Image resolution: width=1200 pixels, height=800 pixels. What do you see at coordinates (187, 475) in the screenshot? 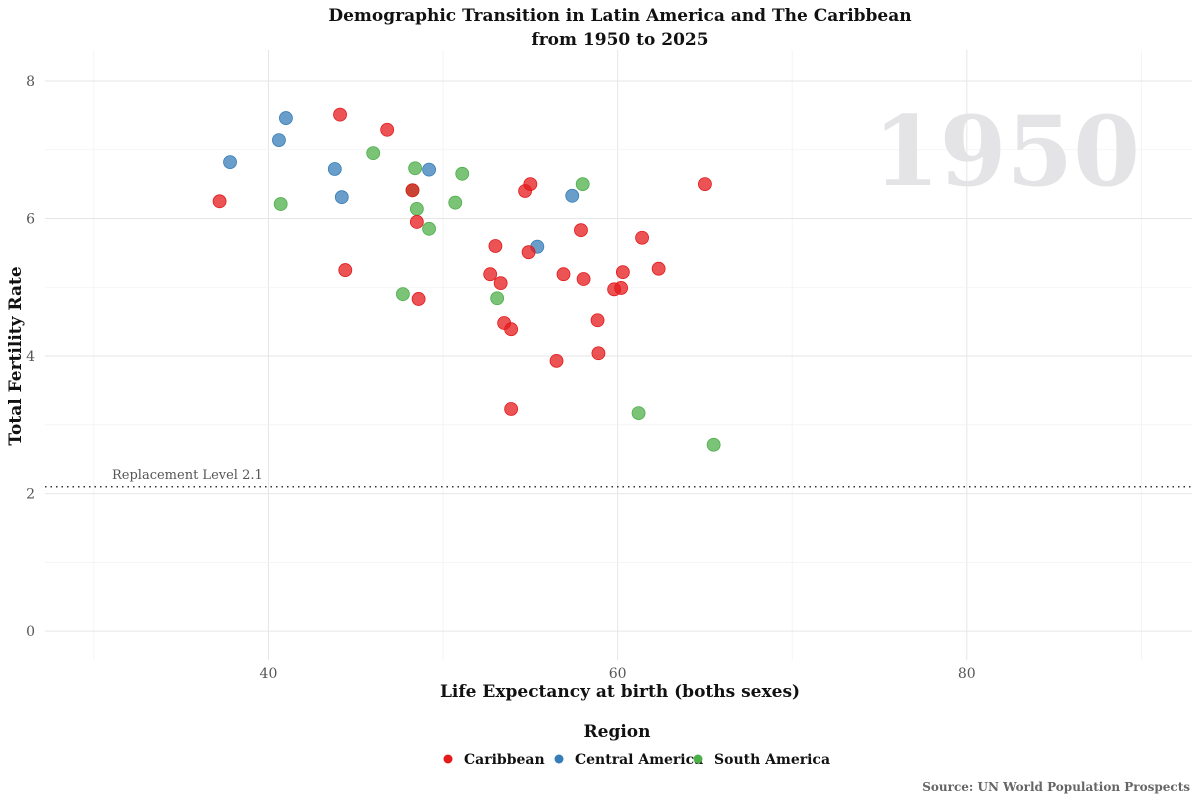
I see `replacement-label: Replacement Level 2.1` at bounding box center [187, 475].